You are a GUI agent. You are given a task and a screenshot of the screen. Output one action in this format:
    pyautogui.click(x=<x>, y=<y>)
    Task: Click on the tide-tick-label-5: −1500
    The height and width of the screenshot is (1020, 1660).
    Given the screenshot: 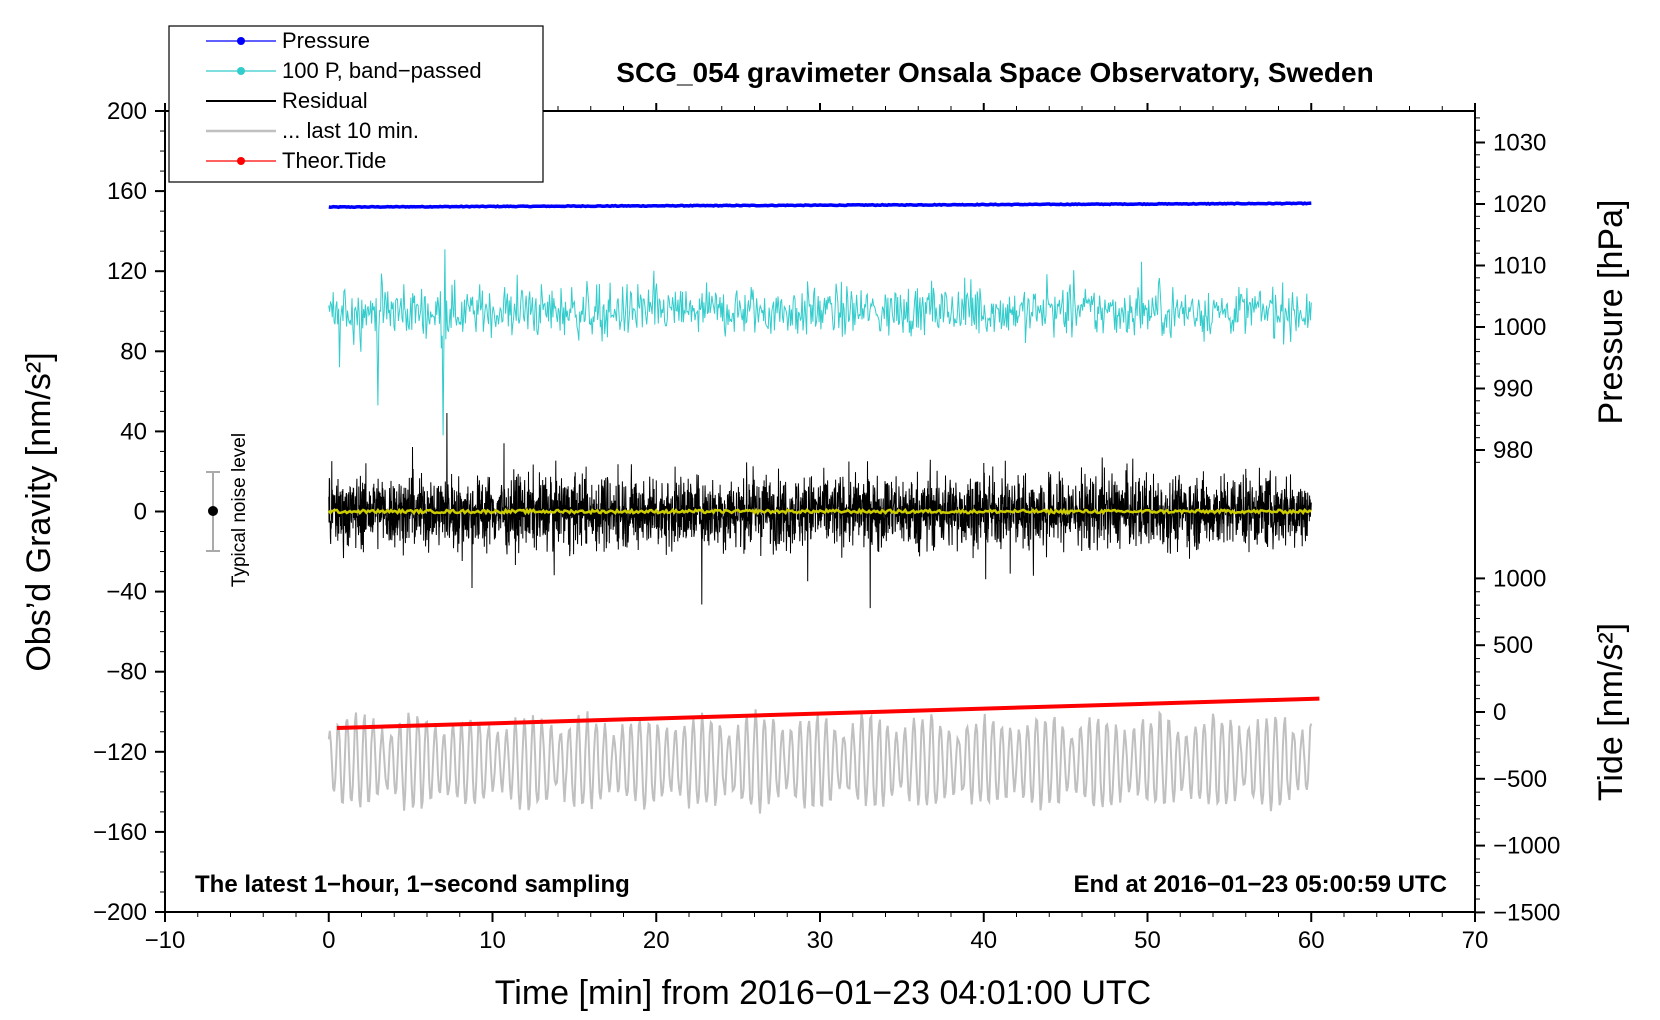 What is the action you would take?
    pyautogui.click(x=1526, y=912)
    